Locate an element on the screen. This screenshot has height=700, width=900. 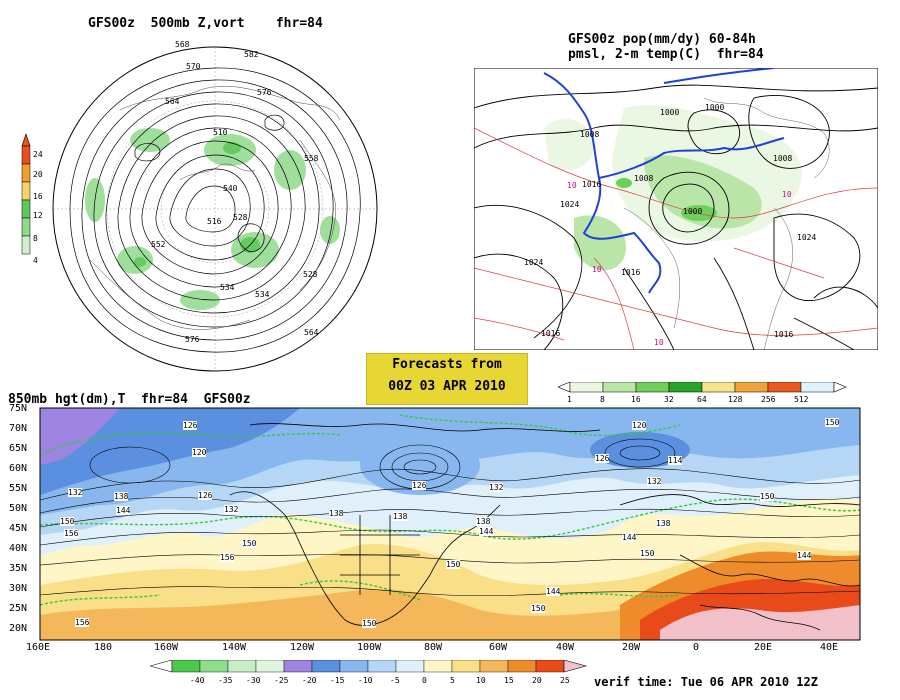
precip-cbar-tick: 128 is located at coordinates (735, 399).